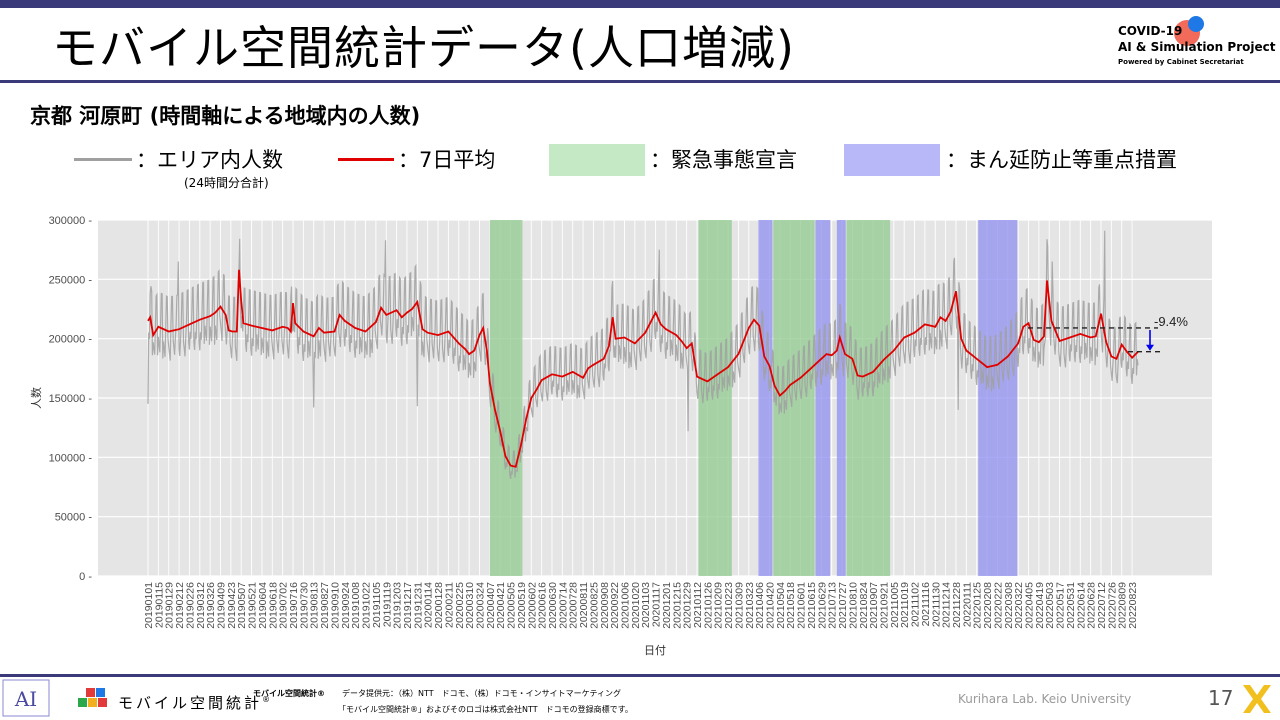 The image size is (1280, 720). What do you see at coordinates (1045, 699) in the screenshot?
I see `footer-lab: Kurihara Lab. Keio University` at bounding box center [1045, 699].